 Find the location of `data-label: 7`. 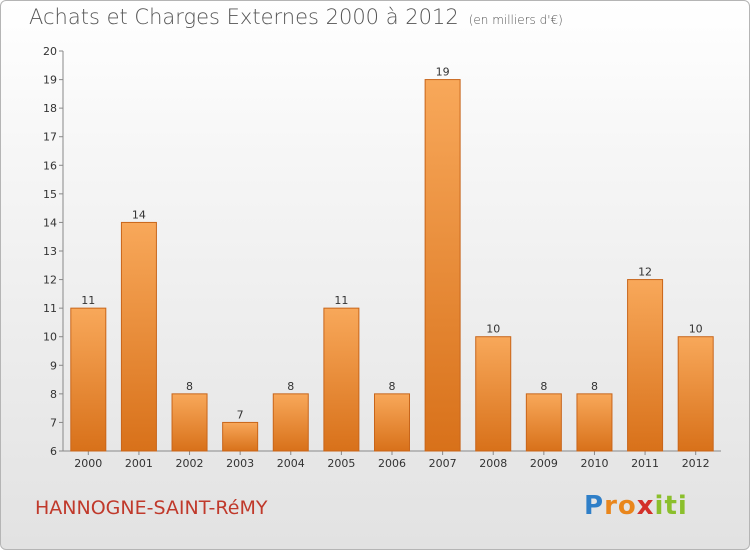

data-label: 7 is located at coordinates (240, 414).